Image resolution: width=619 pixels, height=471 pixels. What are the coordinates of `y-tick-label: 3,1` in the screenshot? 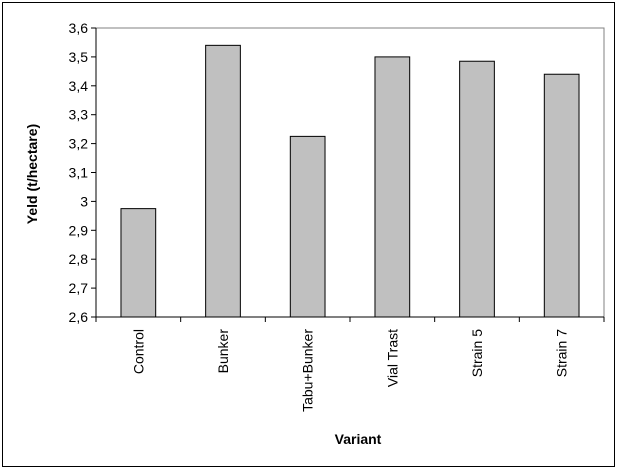 It's located at (79, 173).